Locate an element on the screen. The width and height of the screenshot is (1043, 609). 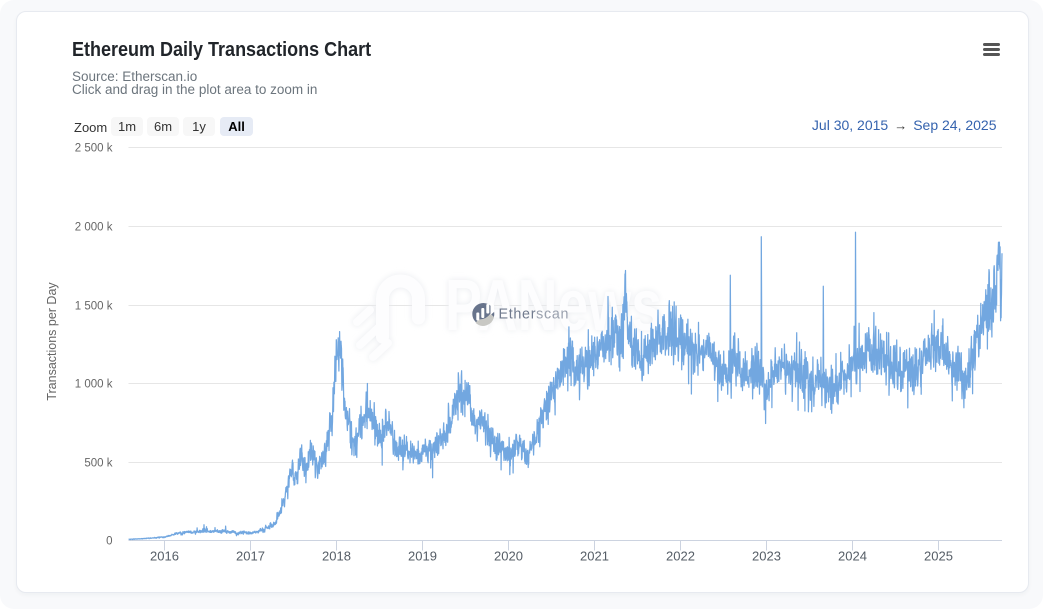
svg-text: 2020 is located at coordinates (508, 556).